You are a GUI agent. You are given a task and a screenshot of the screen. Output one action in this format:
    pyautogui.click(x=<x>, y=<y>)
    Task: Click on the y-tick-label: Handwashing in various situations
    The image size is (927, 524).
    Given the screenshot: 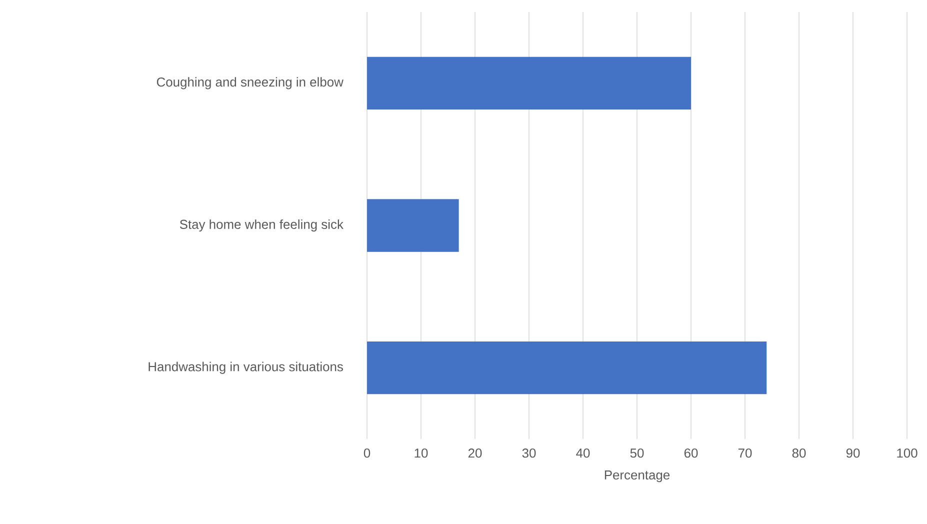 What is the action you would take?
    pyautogui.click(x=245, y=368)
    